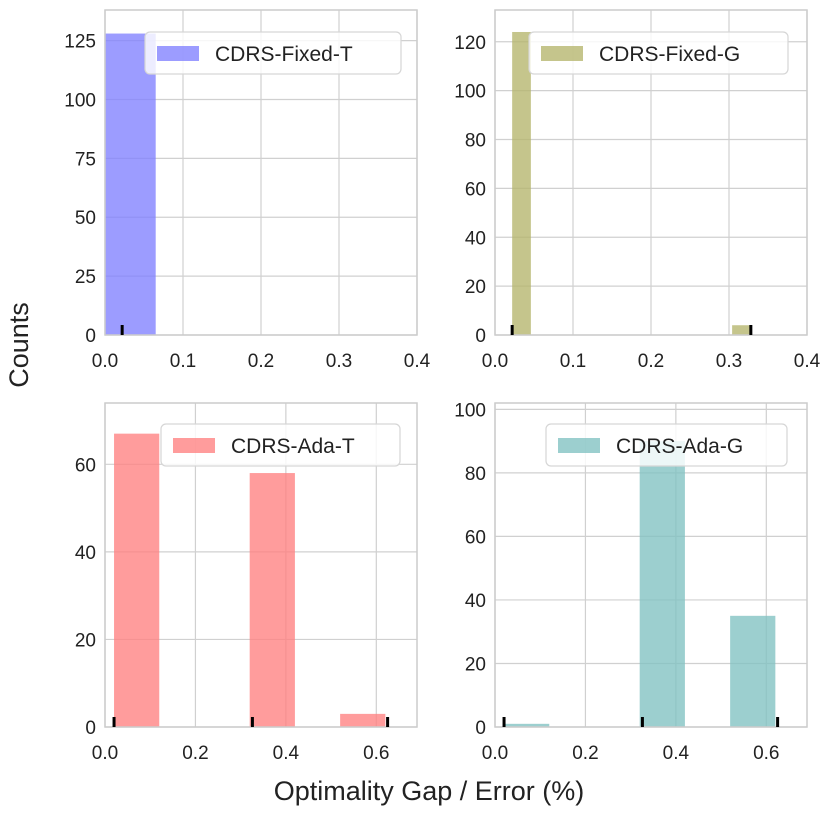 This screenshot has width=831, height=816. What do you see at coordinates (85, 277) in the screenshot?
I see `y-tick-label: 25` at bounding box center [85, 277].